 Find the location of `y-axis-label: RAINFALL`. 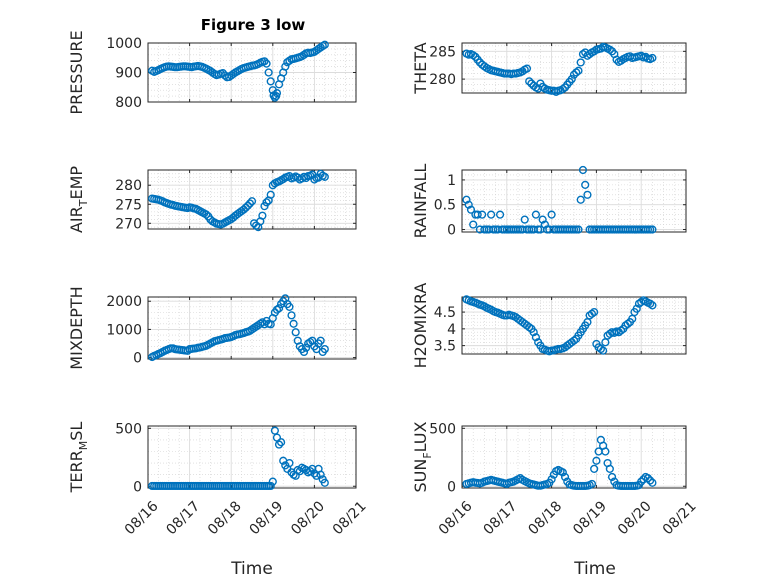

y-axis-label: RAINFALL is located at coordinates (420, 201).